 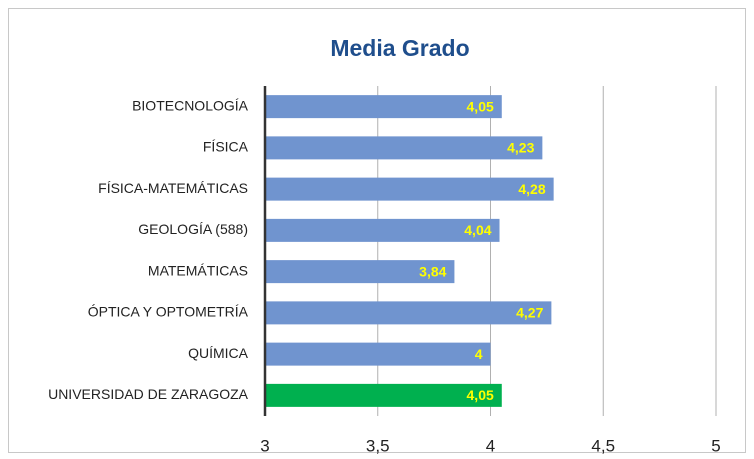 What do you see at coordinates (148, 394) in the screenshot?
I see `y-tick-label: UNIVERSIDAD DE ZARAGOZA` at bounding box center [148, 394].